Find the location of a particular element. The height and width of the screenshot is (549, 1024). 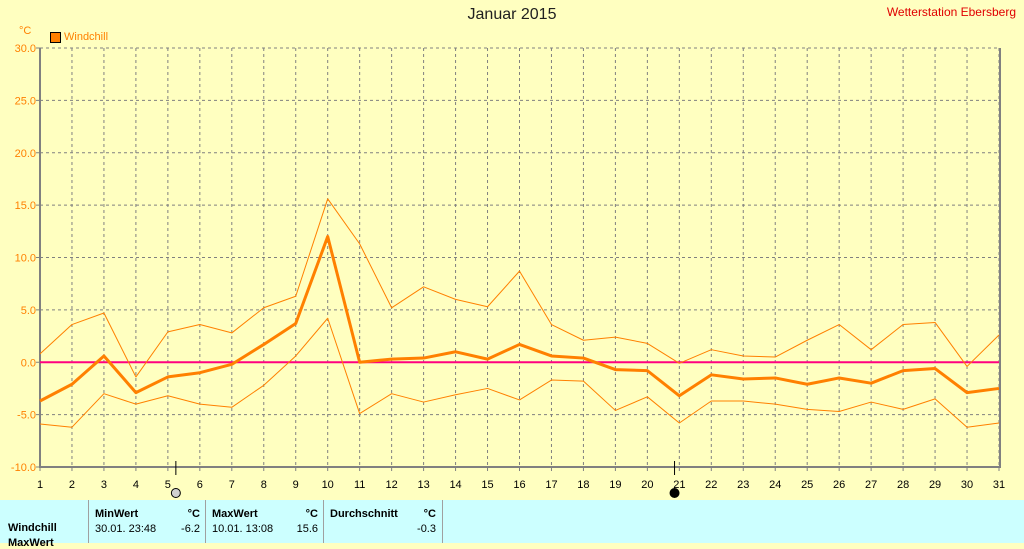

x-tick-label: 30 is located at coordinates (967, 485).